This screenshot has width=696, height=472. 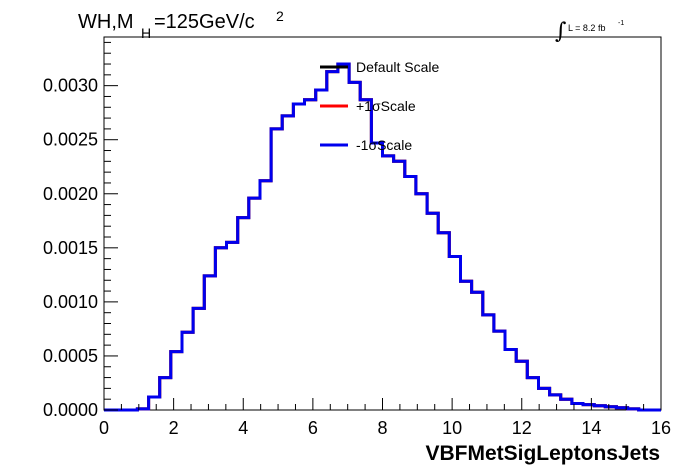 I want to click on title-prefix: WH,M, so click(x=106, y=22).